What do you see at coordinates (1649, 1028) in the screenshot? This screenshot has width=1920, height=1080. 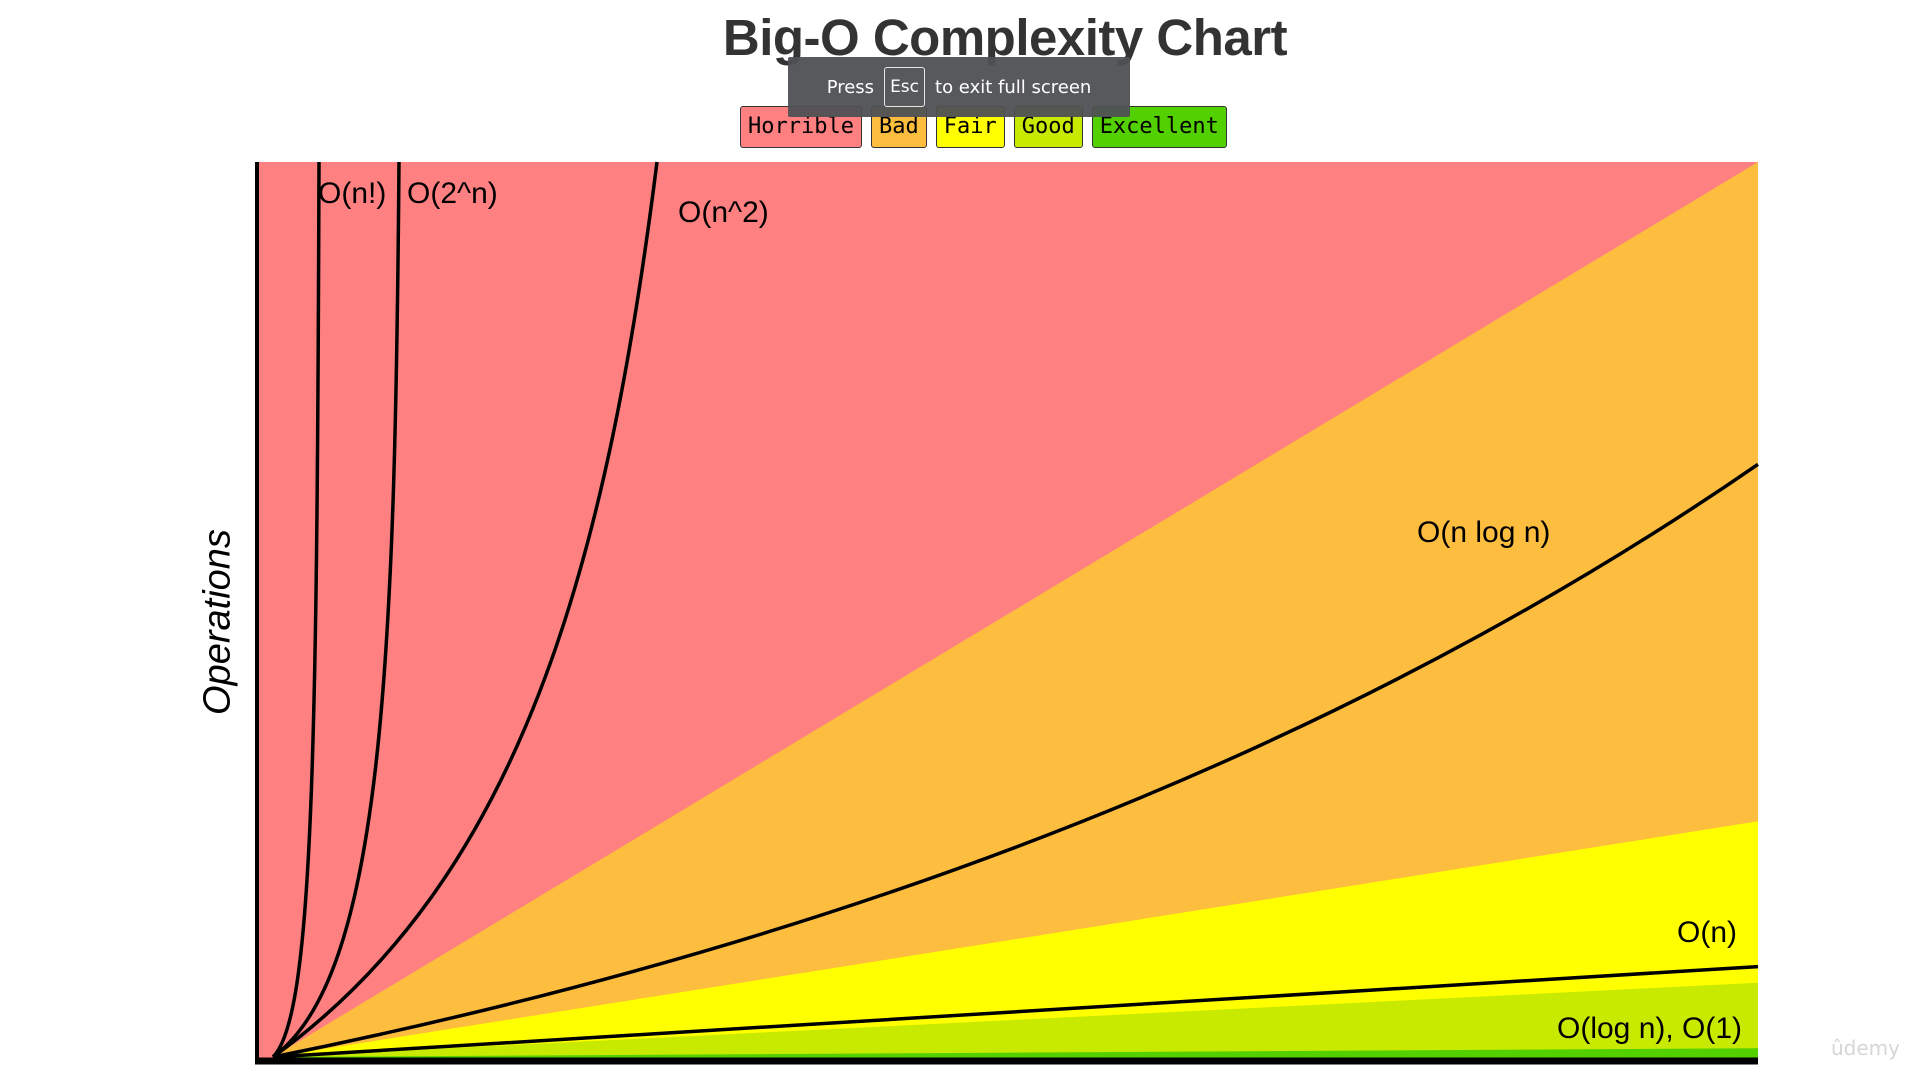 I see `curve-label-logarithmic-constant: O(log n), O(1)` at bounding box center [1649, 1028].